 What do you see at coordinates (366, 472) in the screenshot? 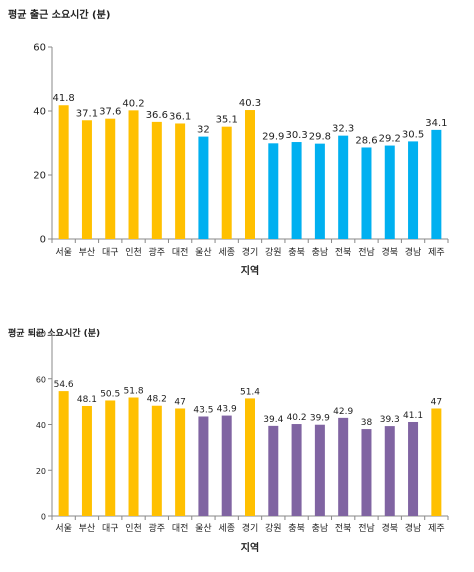
I see `bar-전남` at bounding box center [366, 472].